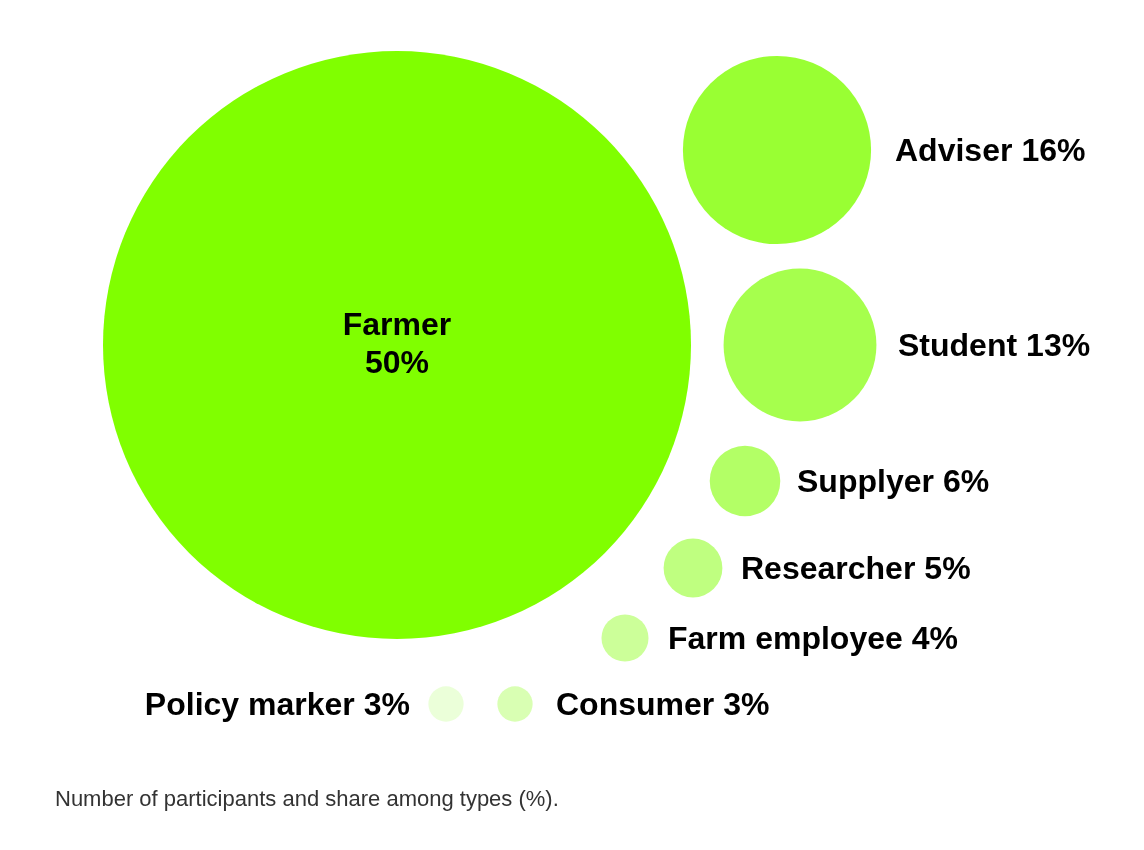  Describe the element at coordinates (947, 568) in the screenshot. I see `data-label: 5%` at that location.